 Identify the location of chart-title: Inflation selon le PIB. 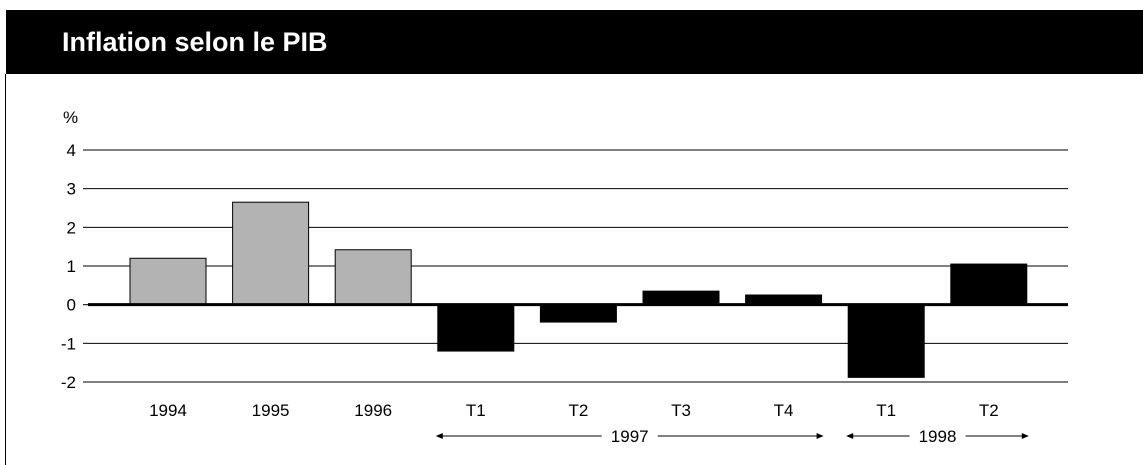
(195, 42).